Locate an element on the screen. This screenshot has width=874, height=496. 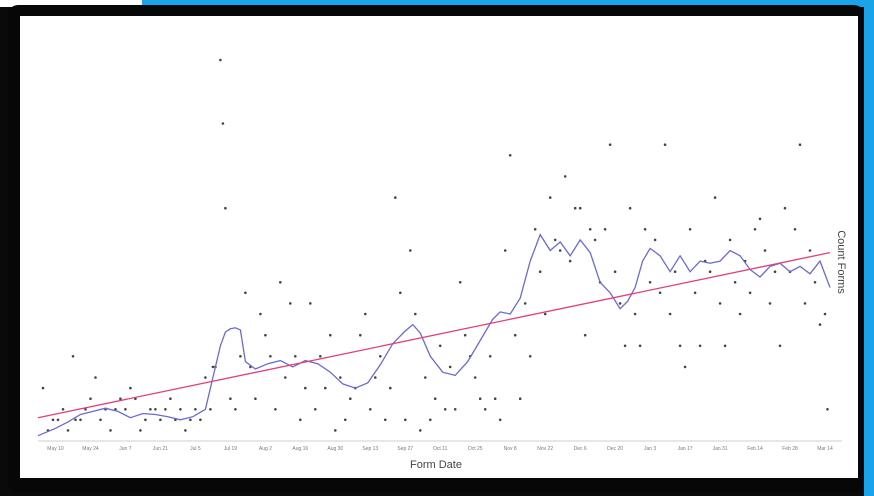
x-tick-label-22: Mar 14 is located at coordinates (825, 449).